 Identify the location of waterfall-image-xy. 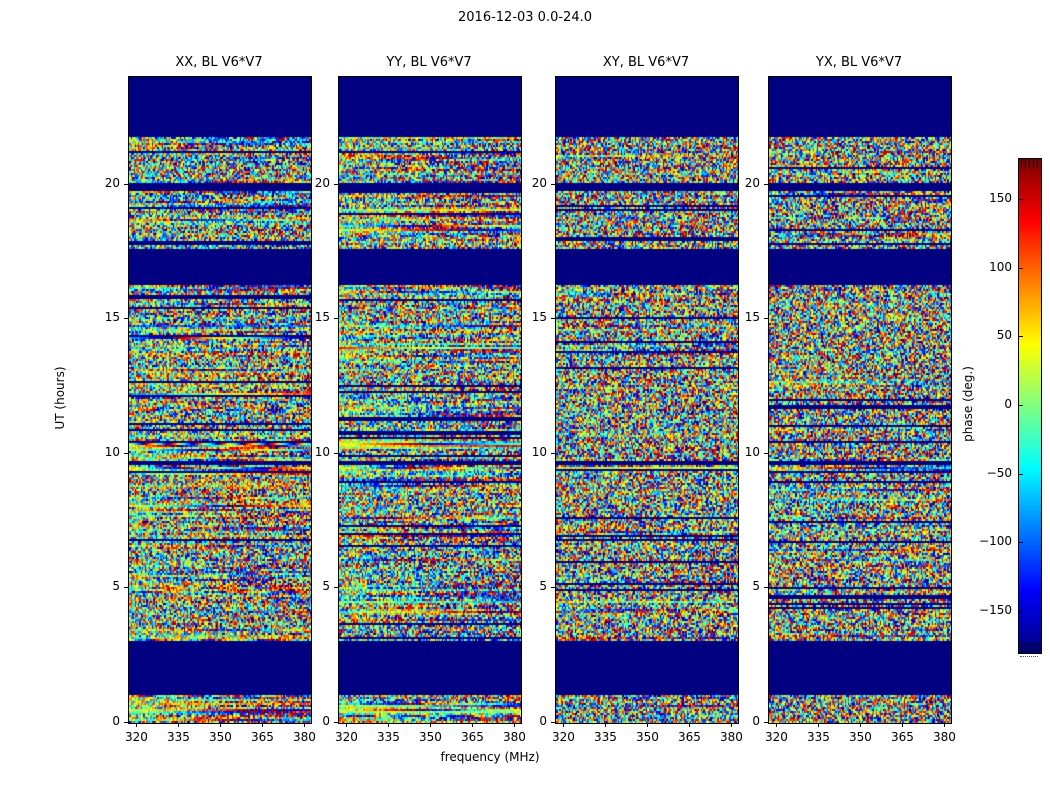
(647, 400).